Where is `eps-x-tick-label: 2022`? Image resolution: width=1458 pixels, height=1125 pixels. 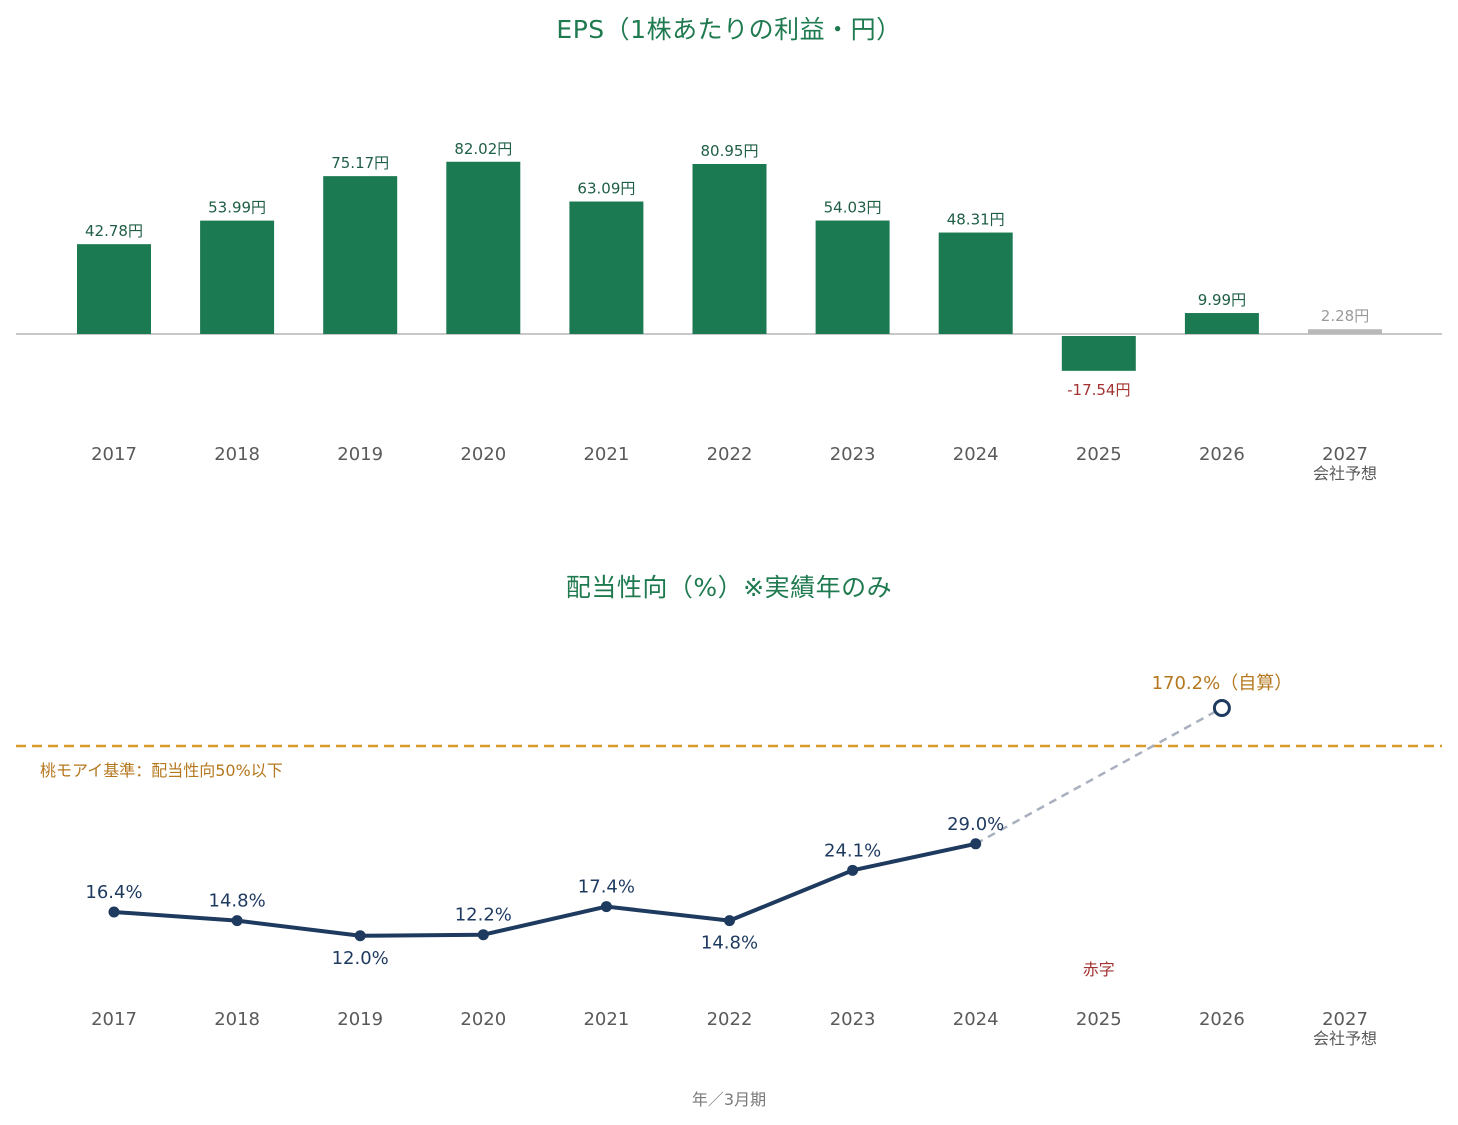 eps-x-tick-label: 2022 is located at coordinates (730, 454).